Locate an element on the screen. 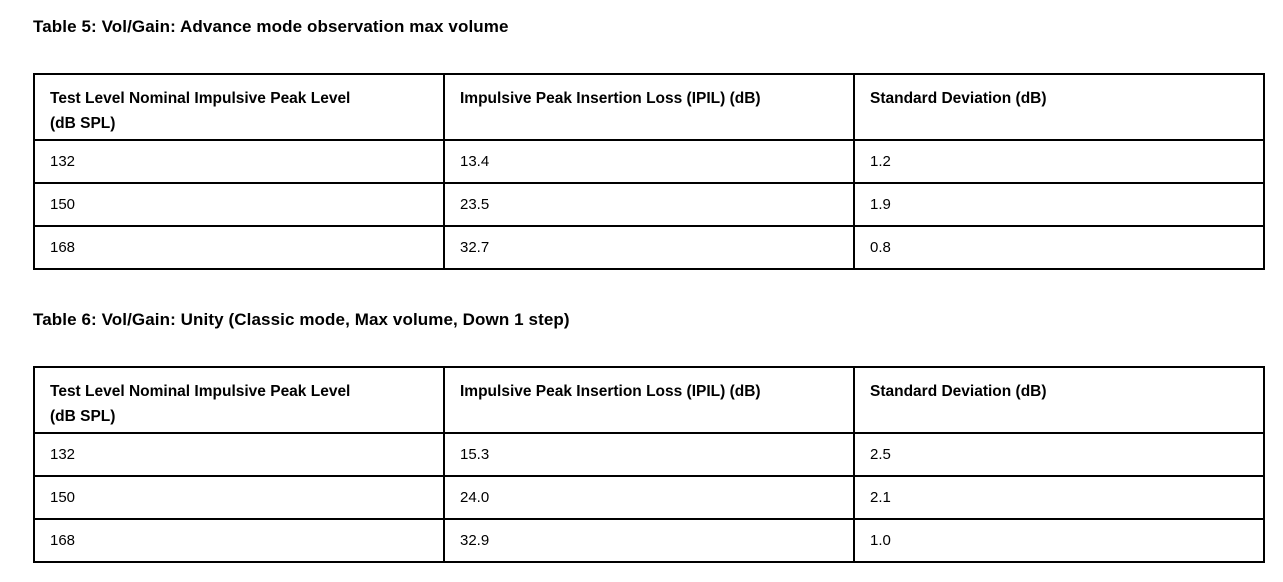 The height and width of the screenshot is (582, 1283). table-cell: 0.8 is located at coordinates (1059, 247).